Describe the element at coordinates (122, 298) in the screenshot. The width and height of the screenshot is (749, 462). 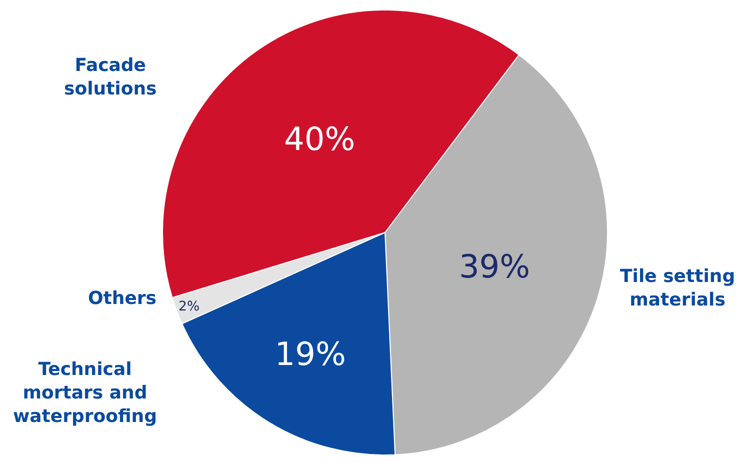
I see `slice-label: Others` at that location.